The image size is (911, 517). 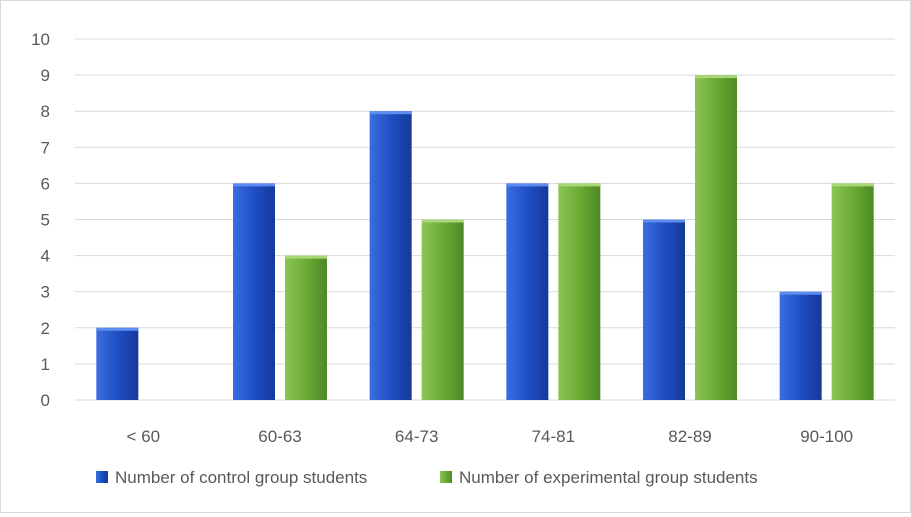 What do you see at coordinates (553, 436) in the screenshot?
I see `x-tick-label: 74-81` at bounding box center [553, 436].